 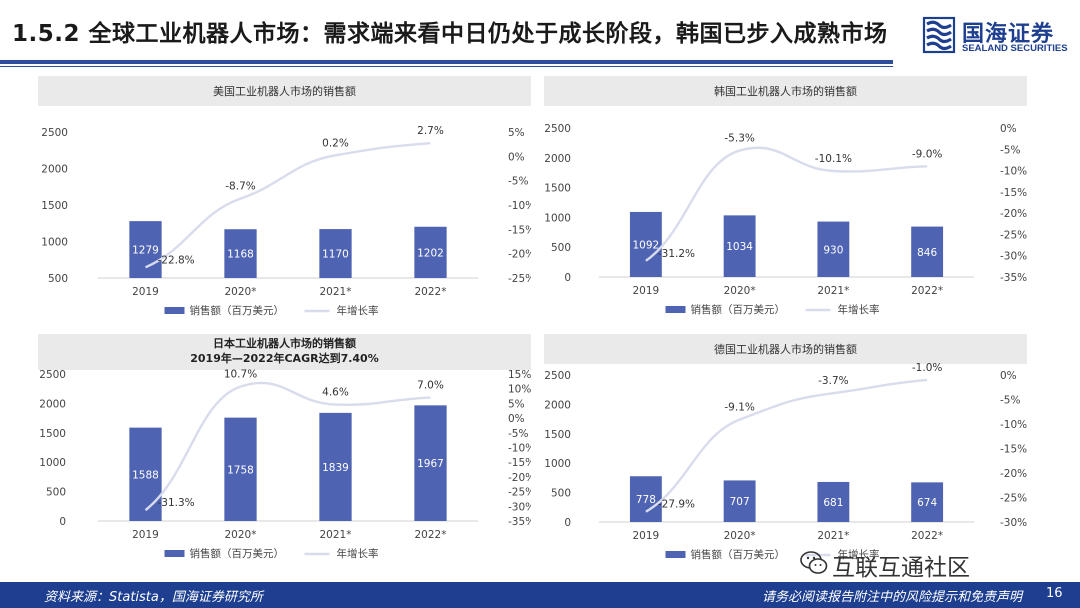 I want to click on bar-value-label: 1170, so click(x=335, y=255).